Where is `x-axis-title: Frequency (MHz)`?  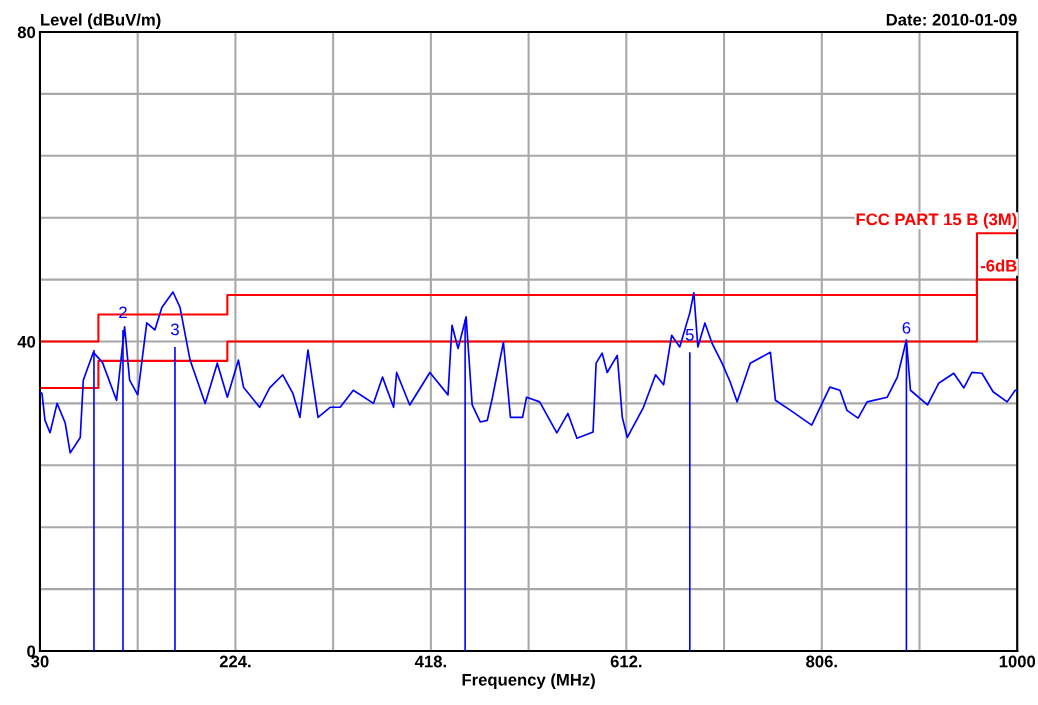
x-axis-title: Frequency (MHz) is located at coordinates (528, 681).